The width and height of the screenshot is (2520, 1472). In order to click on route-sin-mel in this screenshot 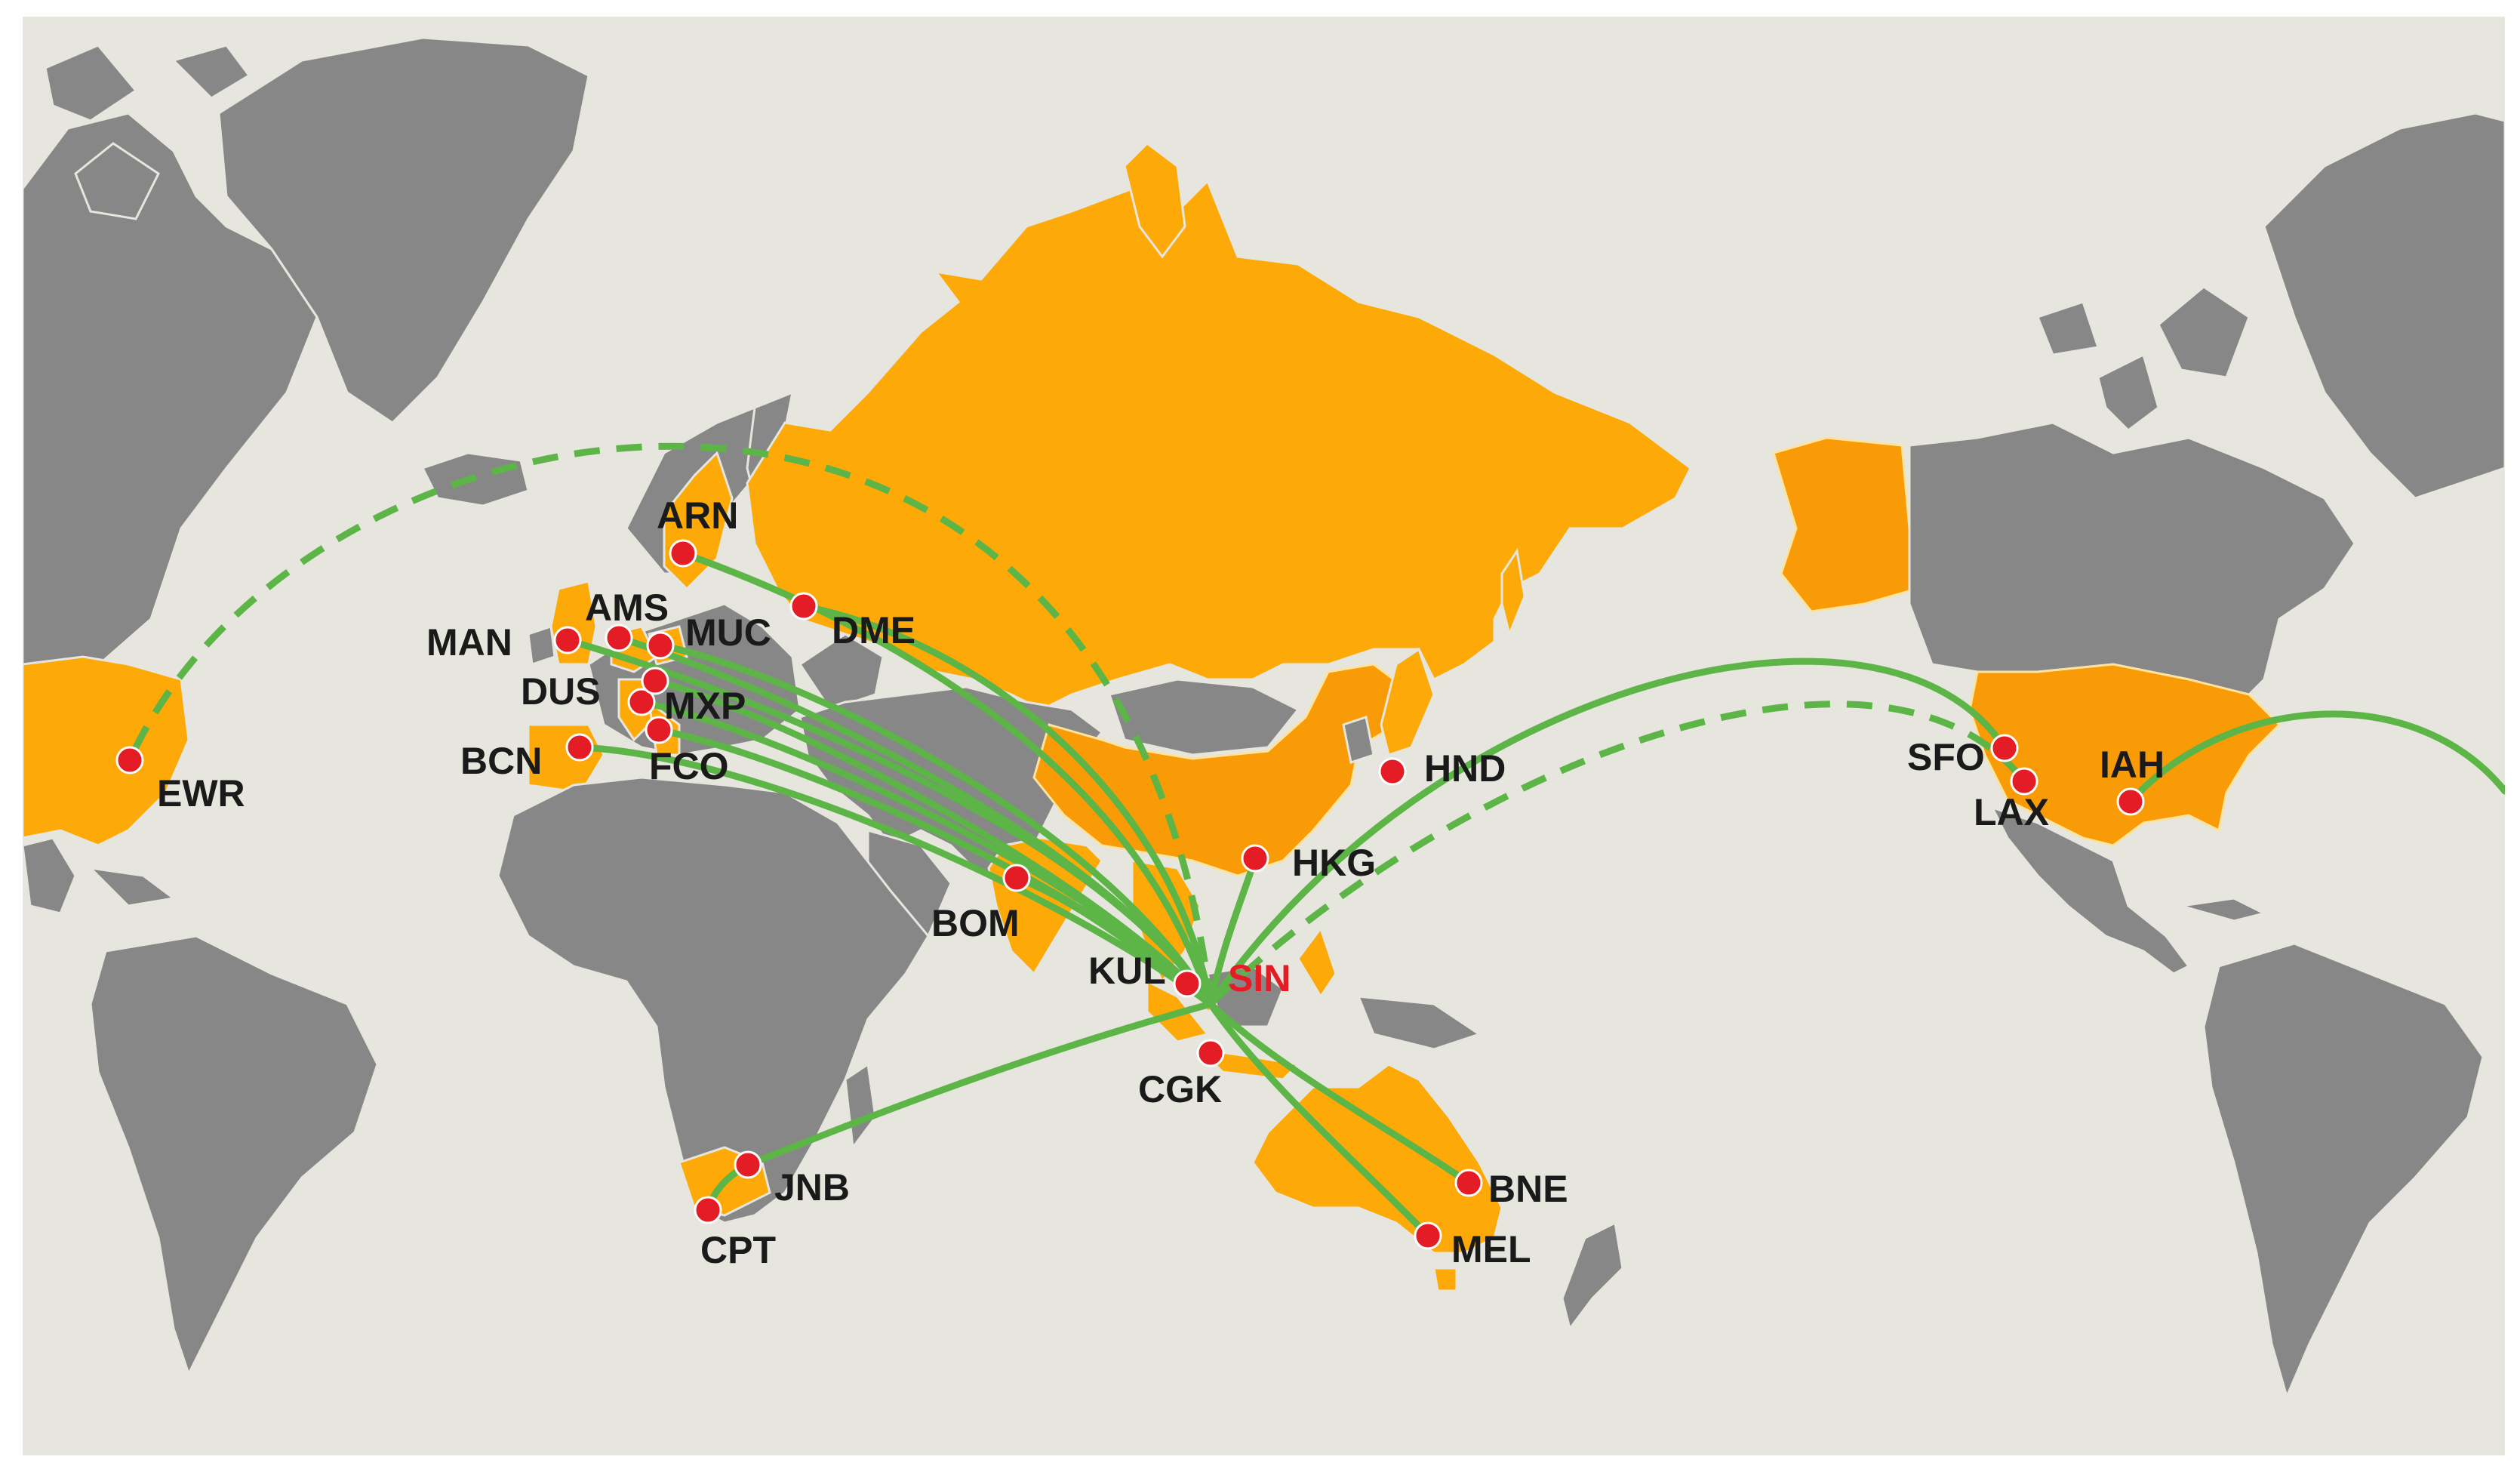, I will do `click(1319, 1119)`.